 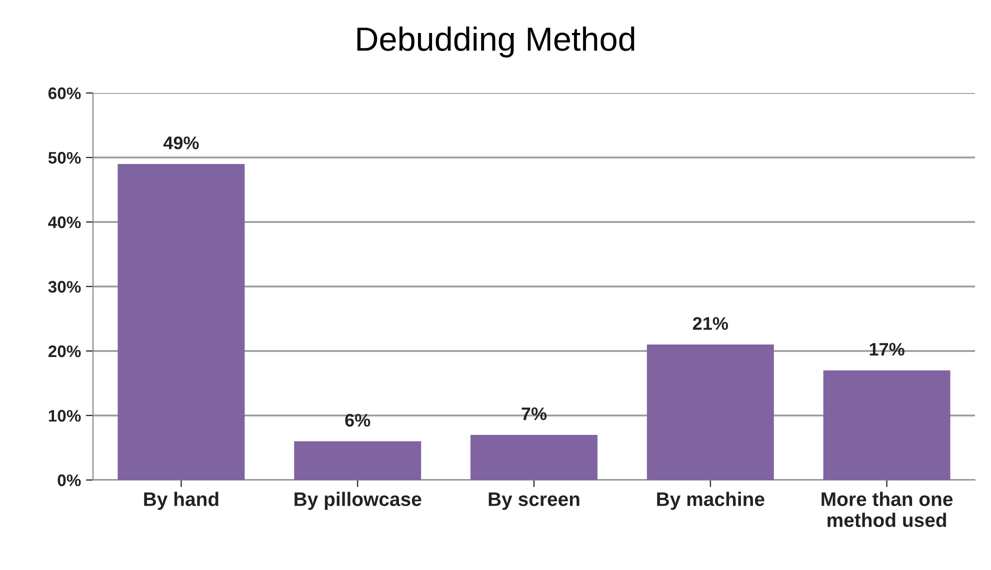 I want to click on x-tick-label: By hand, so click(x=181, y=501).